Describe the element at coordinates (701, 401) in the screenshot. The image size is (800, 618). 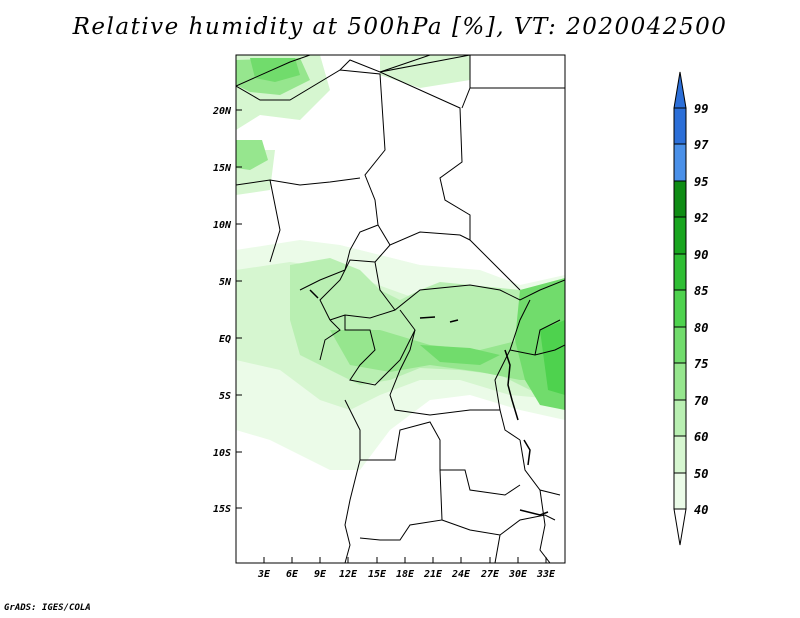
I see `colorbar-label: 70` at that location.